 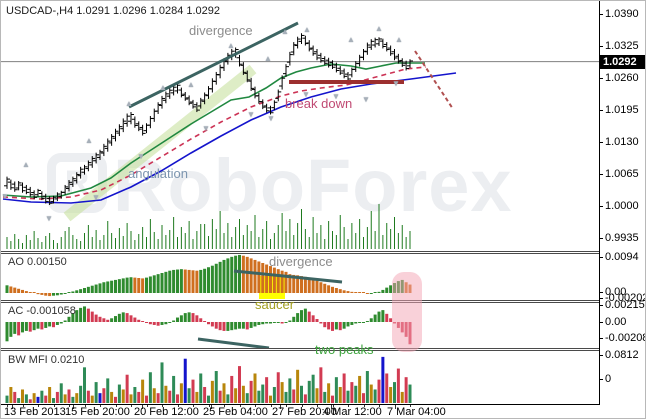 I want to click on price-tick-label: 1.0260, so click(x=622, y=78).